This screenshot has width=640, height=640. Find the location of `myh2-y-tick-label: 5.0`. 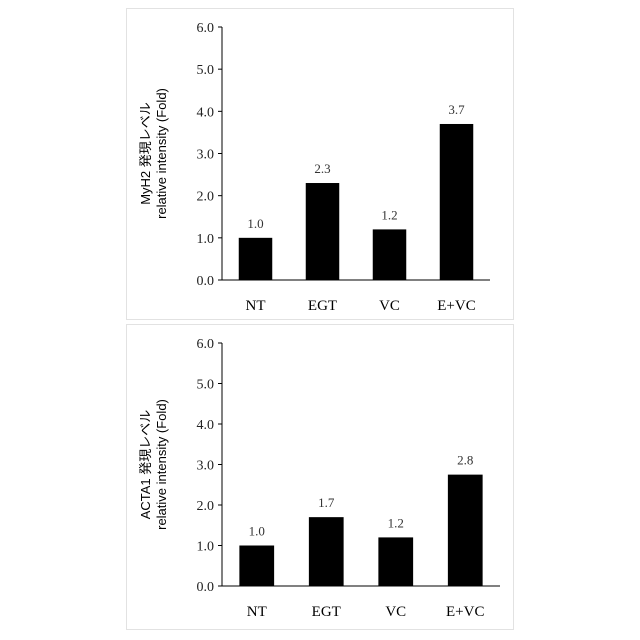

myh2-y-tick-label: 5.0 is located at coordinates (206, 70).